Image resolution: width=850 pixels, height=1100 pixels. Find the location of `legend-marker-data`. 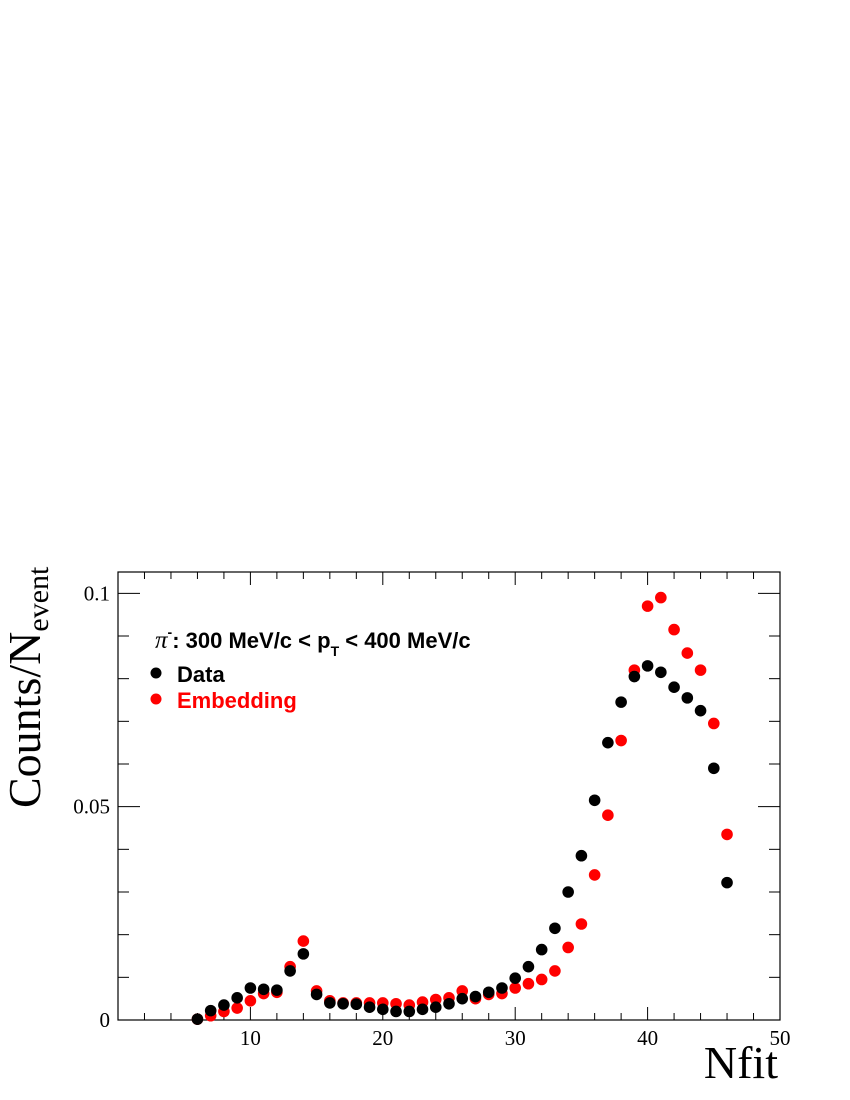

legend-marker-data is located at coordinates (156, 673).